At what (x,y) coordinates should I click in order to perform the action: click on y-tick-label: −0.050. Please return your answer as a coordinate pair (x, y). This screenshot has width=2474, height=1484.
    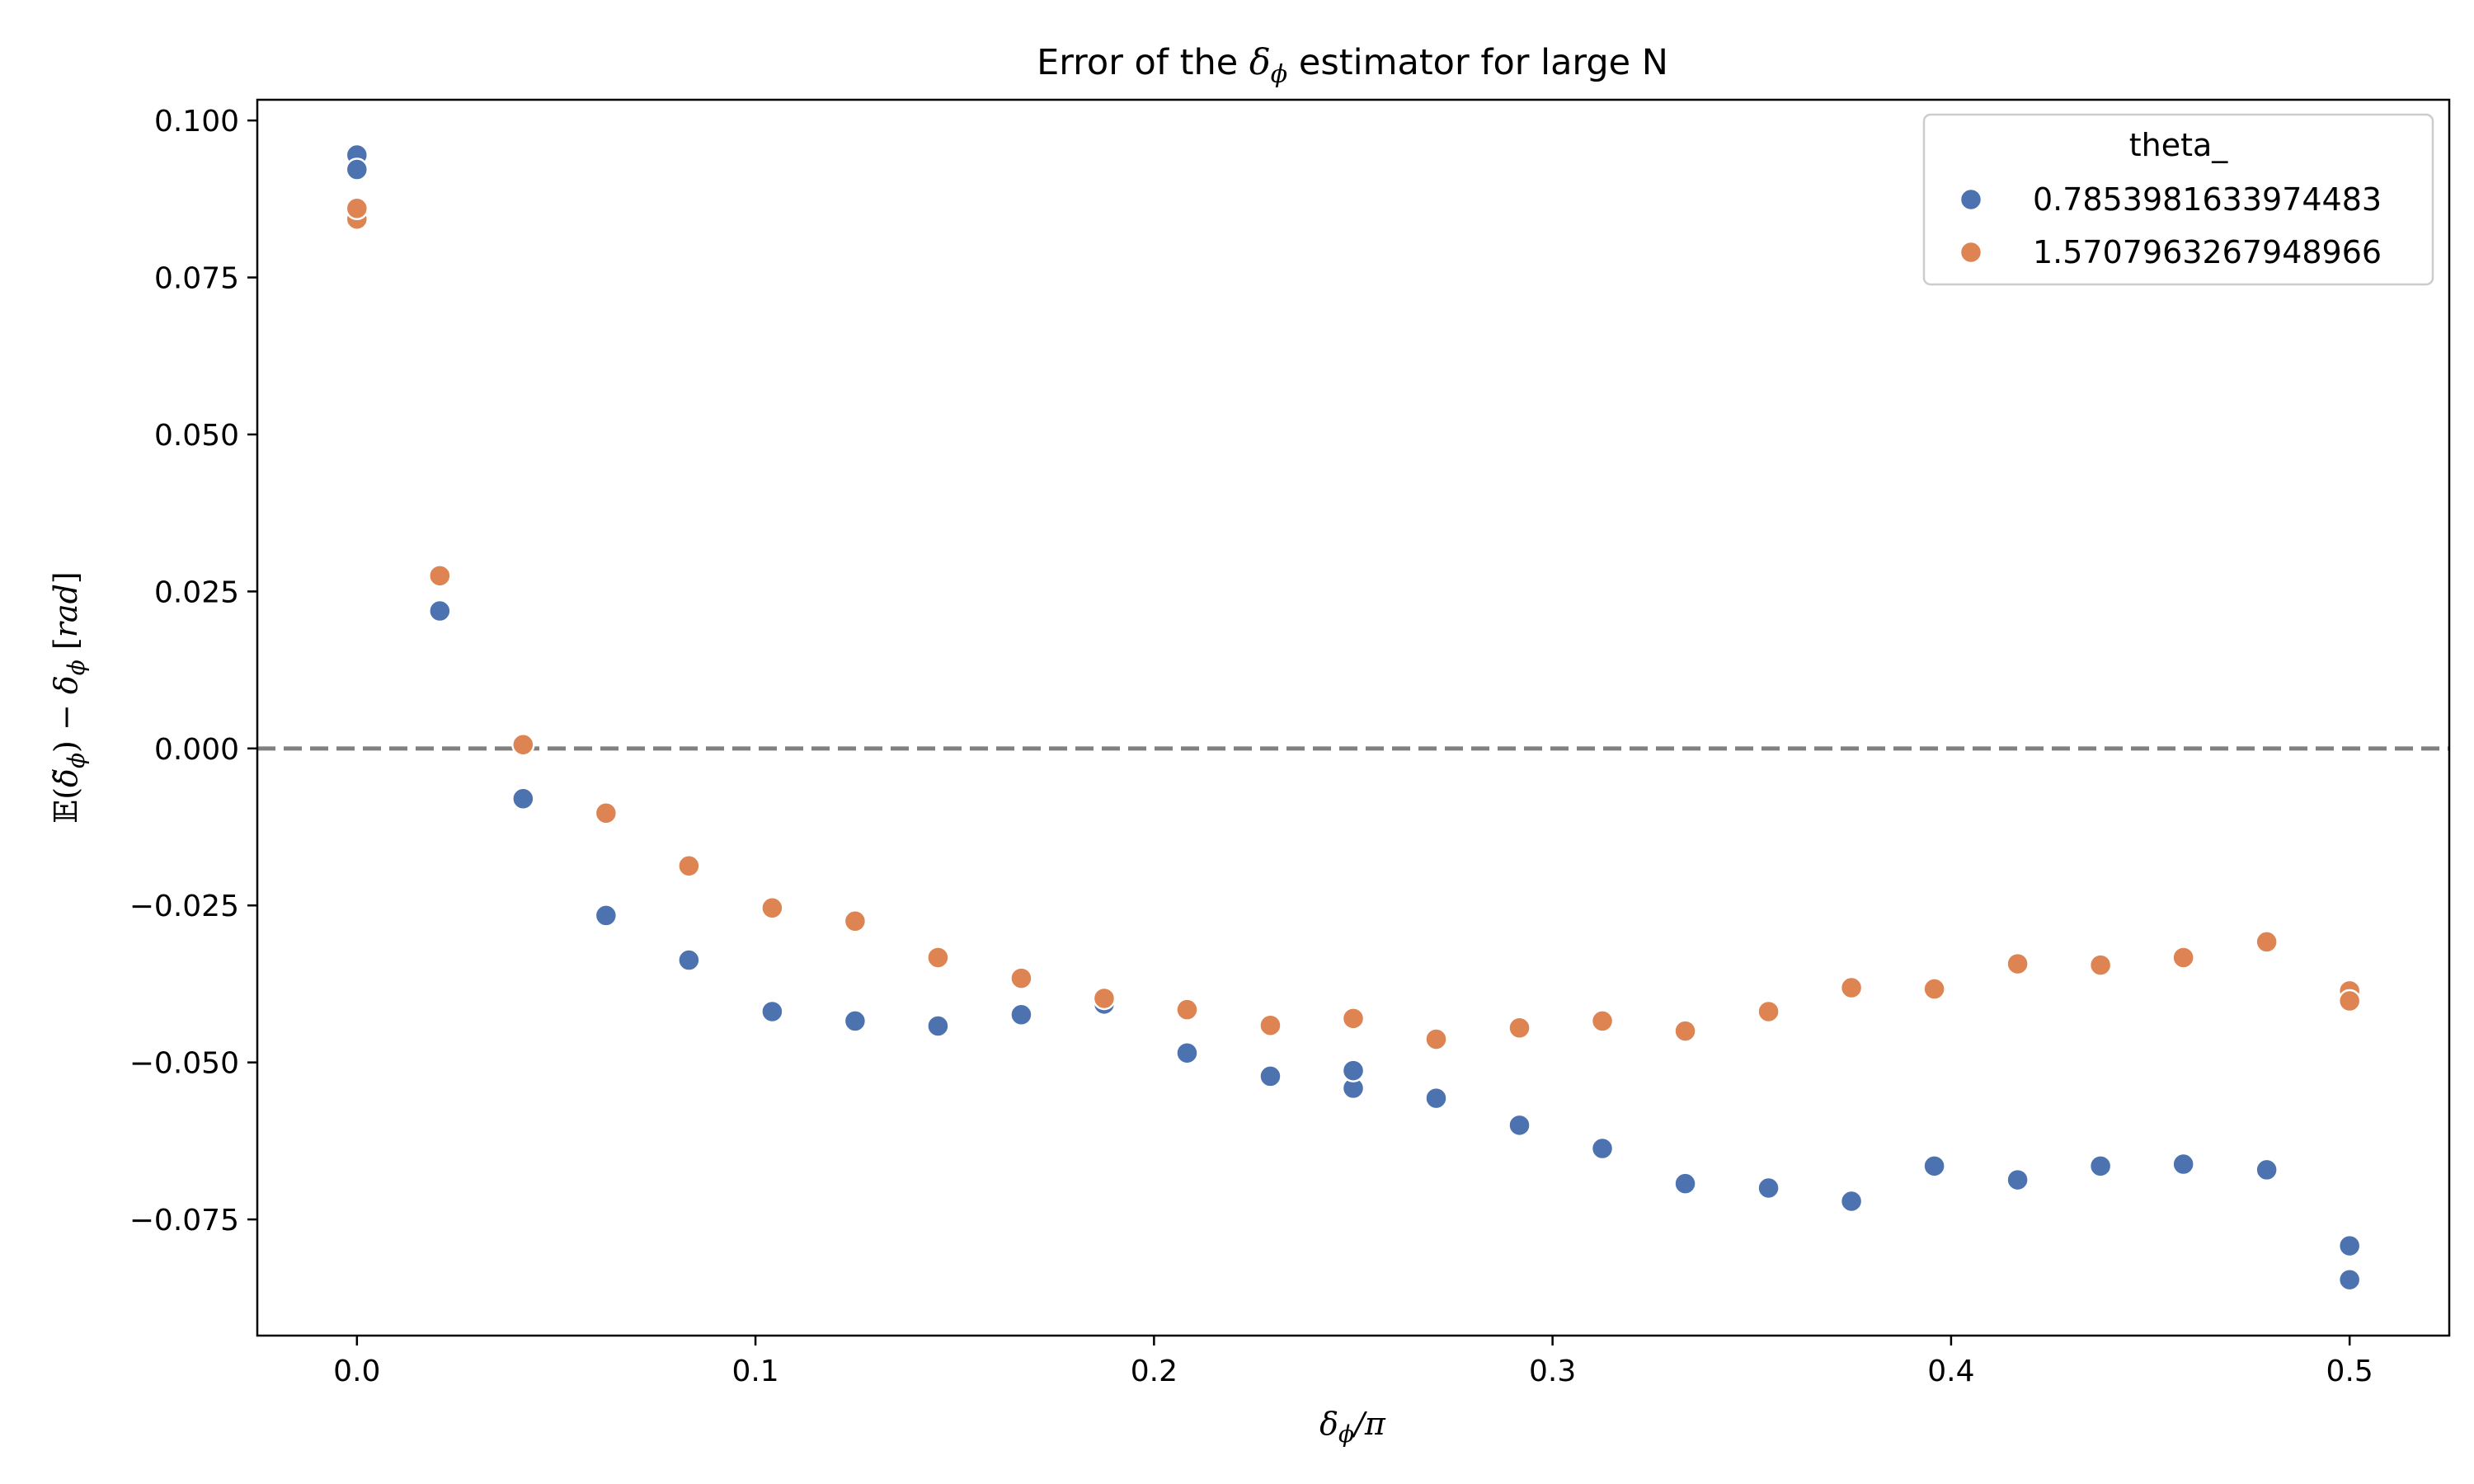
    Looking at the image, I should click on (184, 1064).